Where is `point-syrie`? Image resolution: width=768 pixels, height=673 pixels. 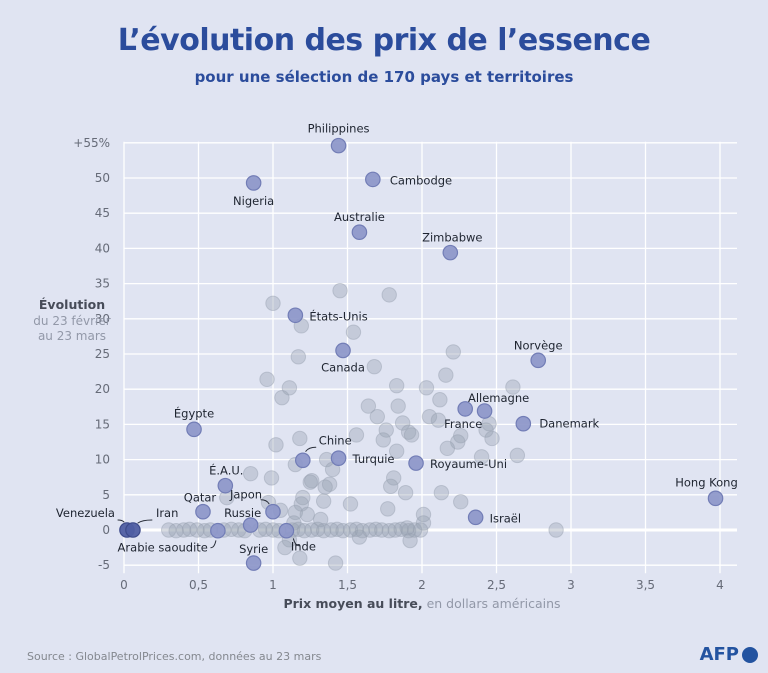 point-syrie is located at coordinates (253, 563).